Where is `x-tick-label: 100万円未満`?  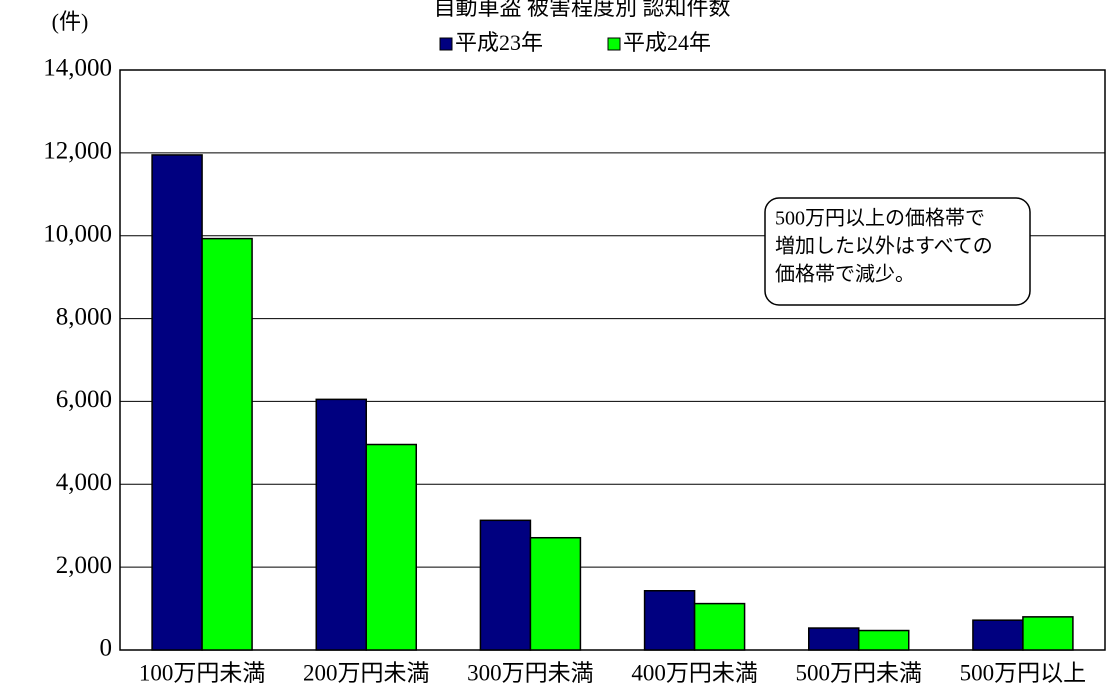 x-tick-label: 100万円未満 is located at coordinates (202, 672).